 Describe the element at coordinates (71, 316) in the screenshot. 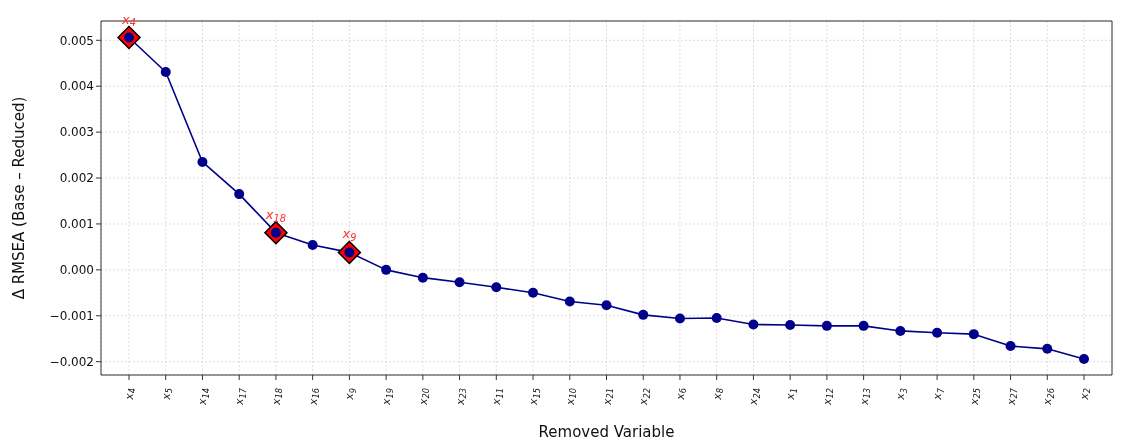

I see `y-tick-label: −0.001` at that location.